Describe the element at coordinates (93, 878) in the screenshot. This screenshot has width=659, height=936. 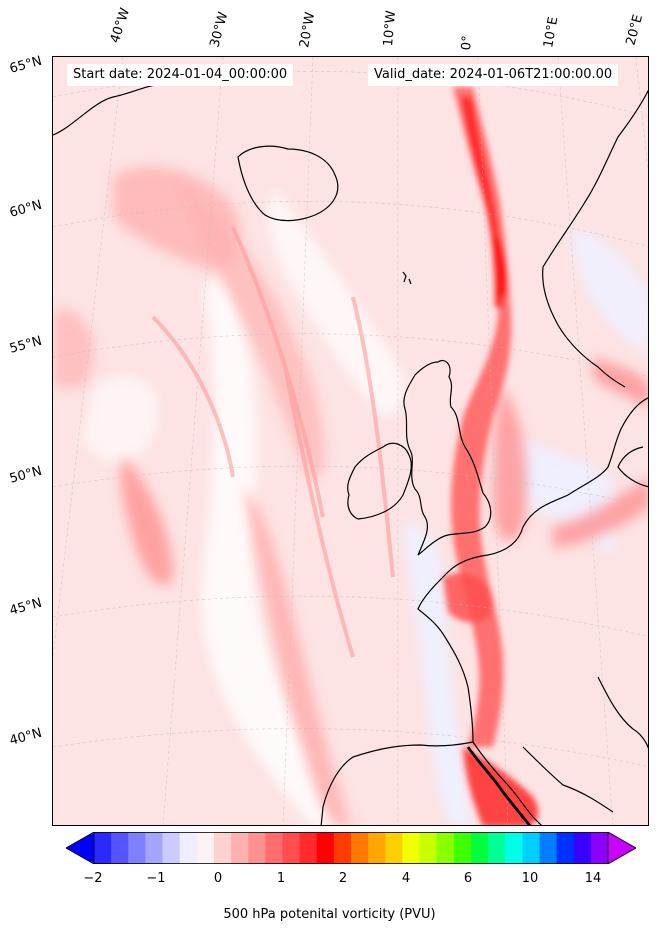
I see `cbar-tick-m2: −2` at that location.